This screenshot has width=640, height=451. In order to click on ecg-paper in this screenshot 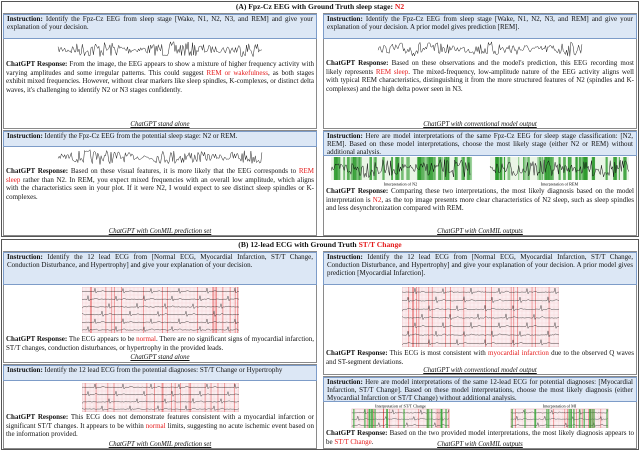, I will do `click(160, 310)`.